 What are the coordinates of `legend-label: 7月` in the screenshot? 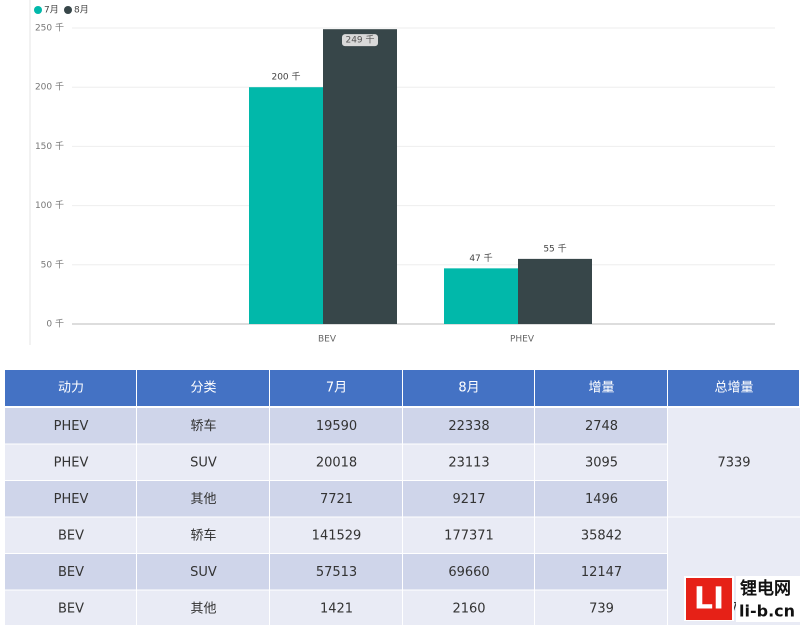 It's located at (51, 10).